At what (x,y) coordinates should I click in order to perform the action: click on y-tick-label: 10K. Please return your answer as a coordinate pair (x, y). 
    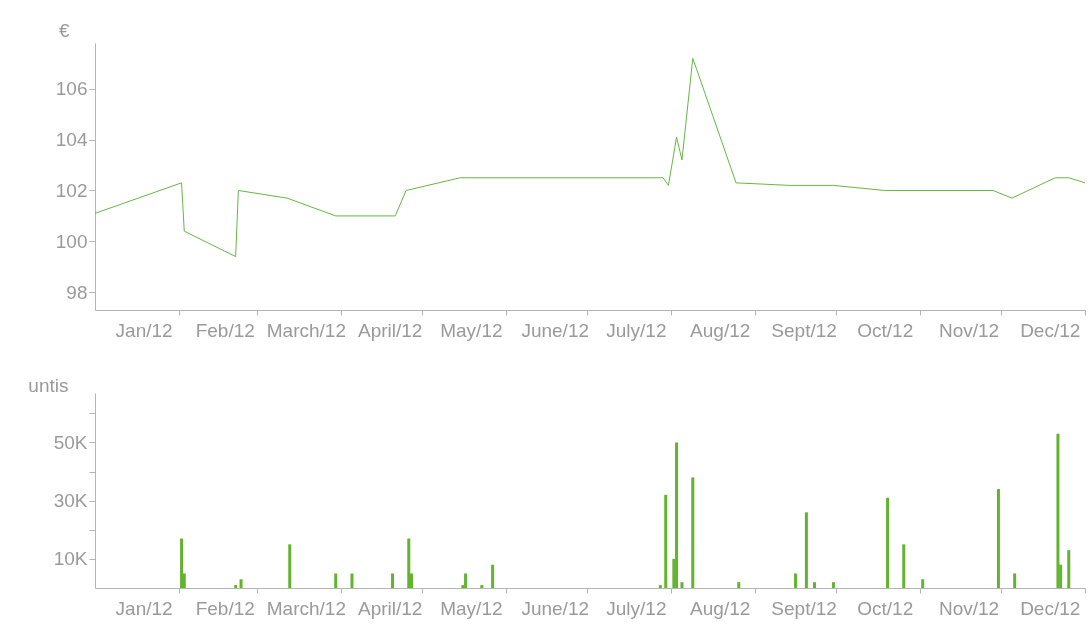
    Looking at the image, I should click on (70, 559).